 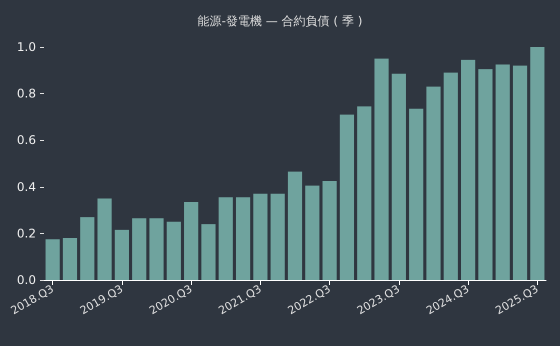 I want to click on y-tick-label: 0.6, so click(x=26, y=140).